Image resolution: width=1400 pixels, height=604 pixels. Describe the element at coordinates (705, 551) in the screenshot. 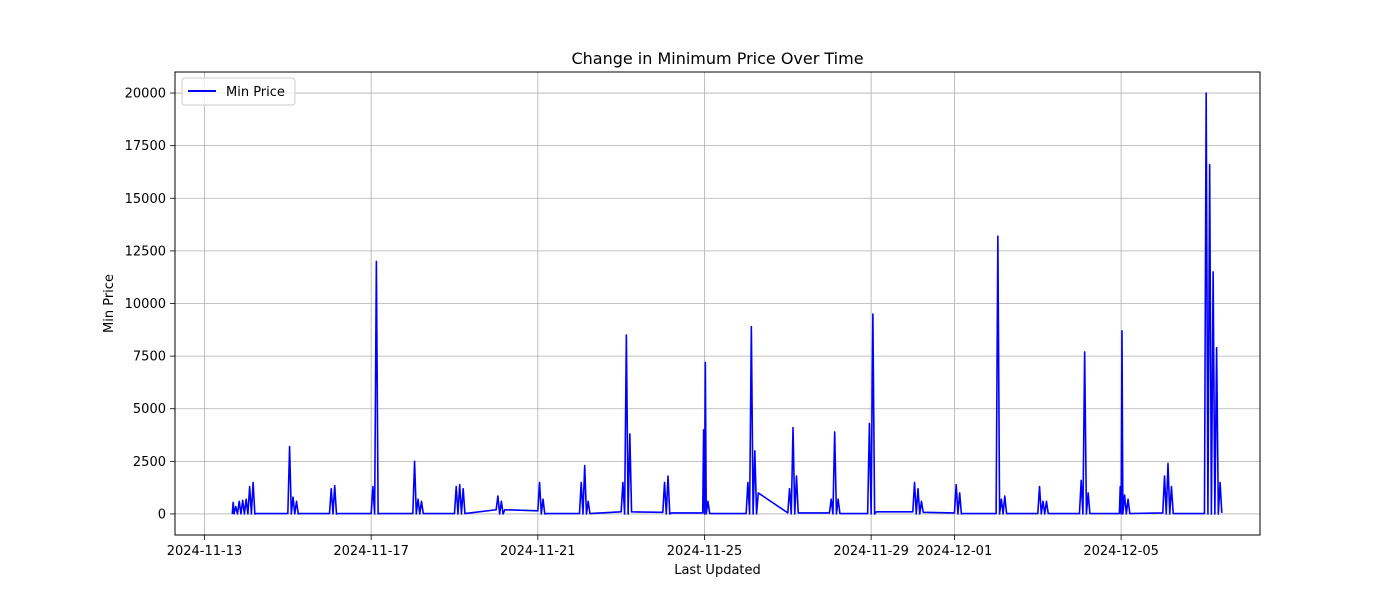

I see `x-tick-label: 2024-11-25` at that location.